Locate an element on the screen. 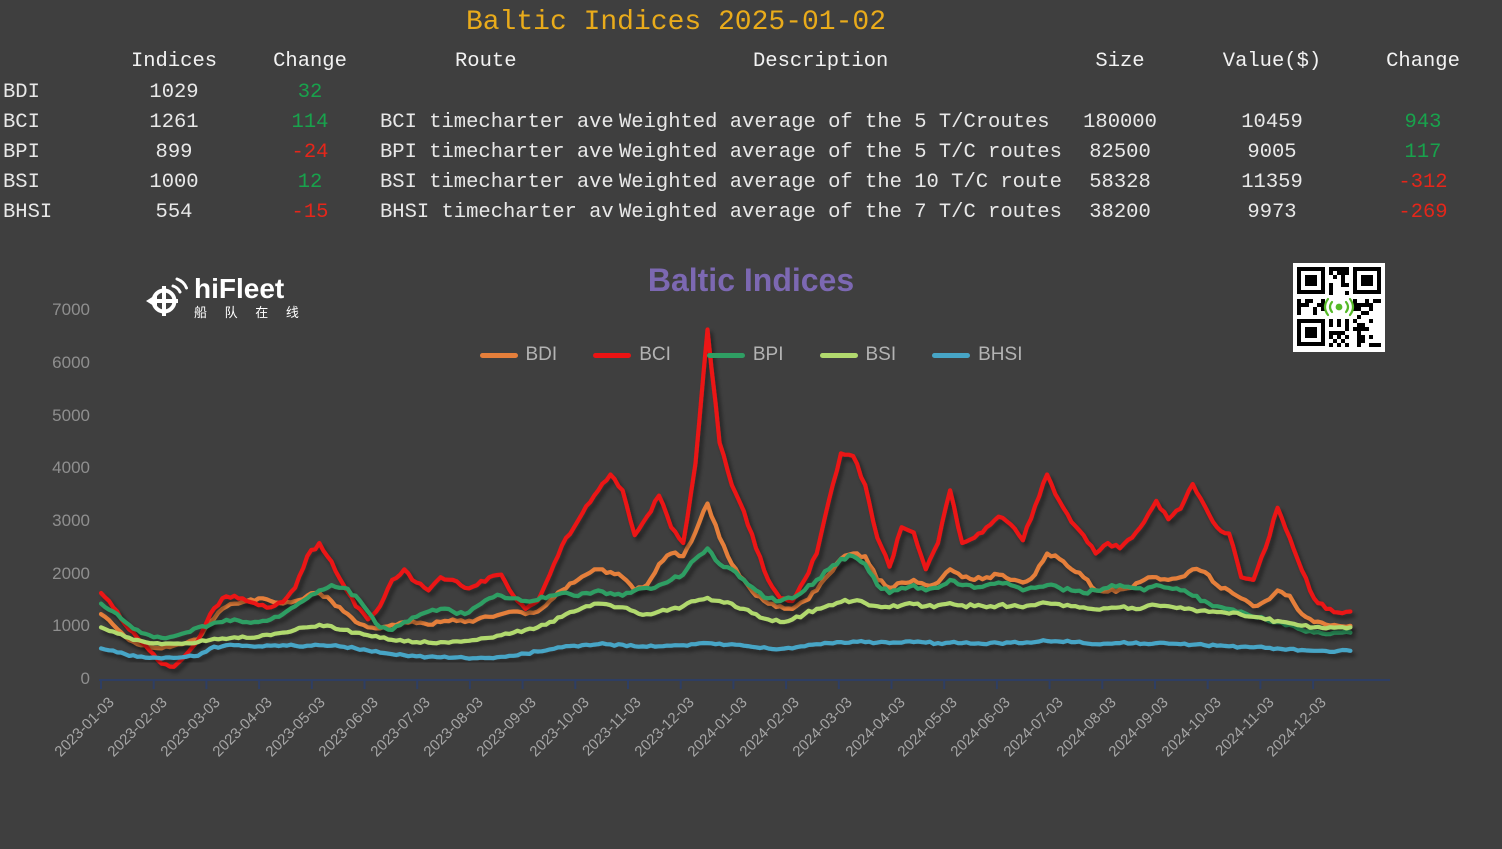  brand-name: hiFleet is located at coordinates (239, 288).